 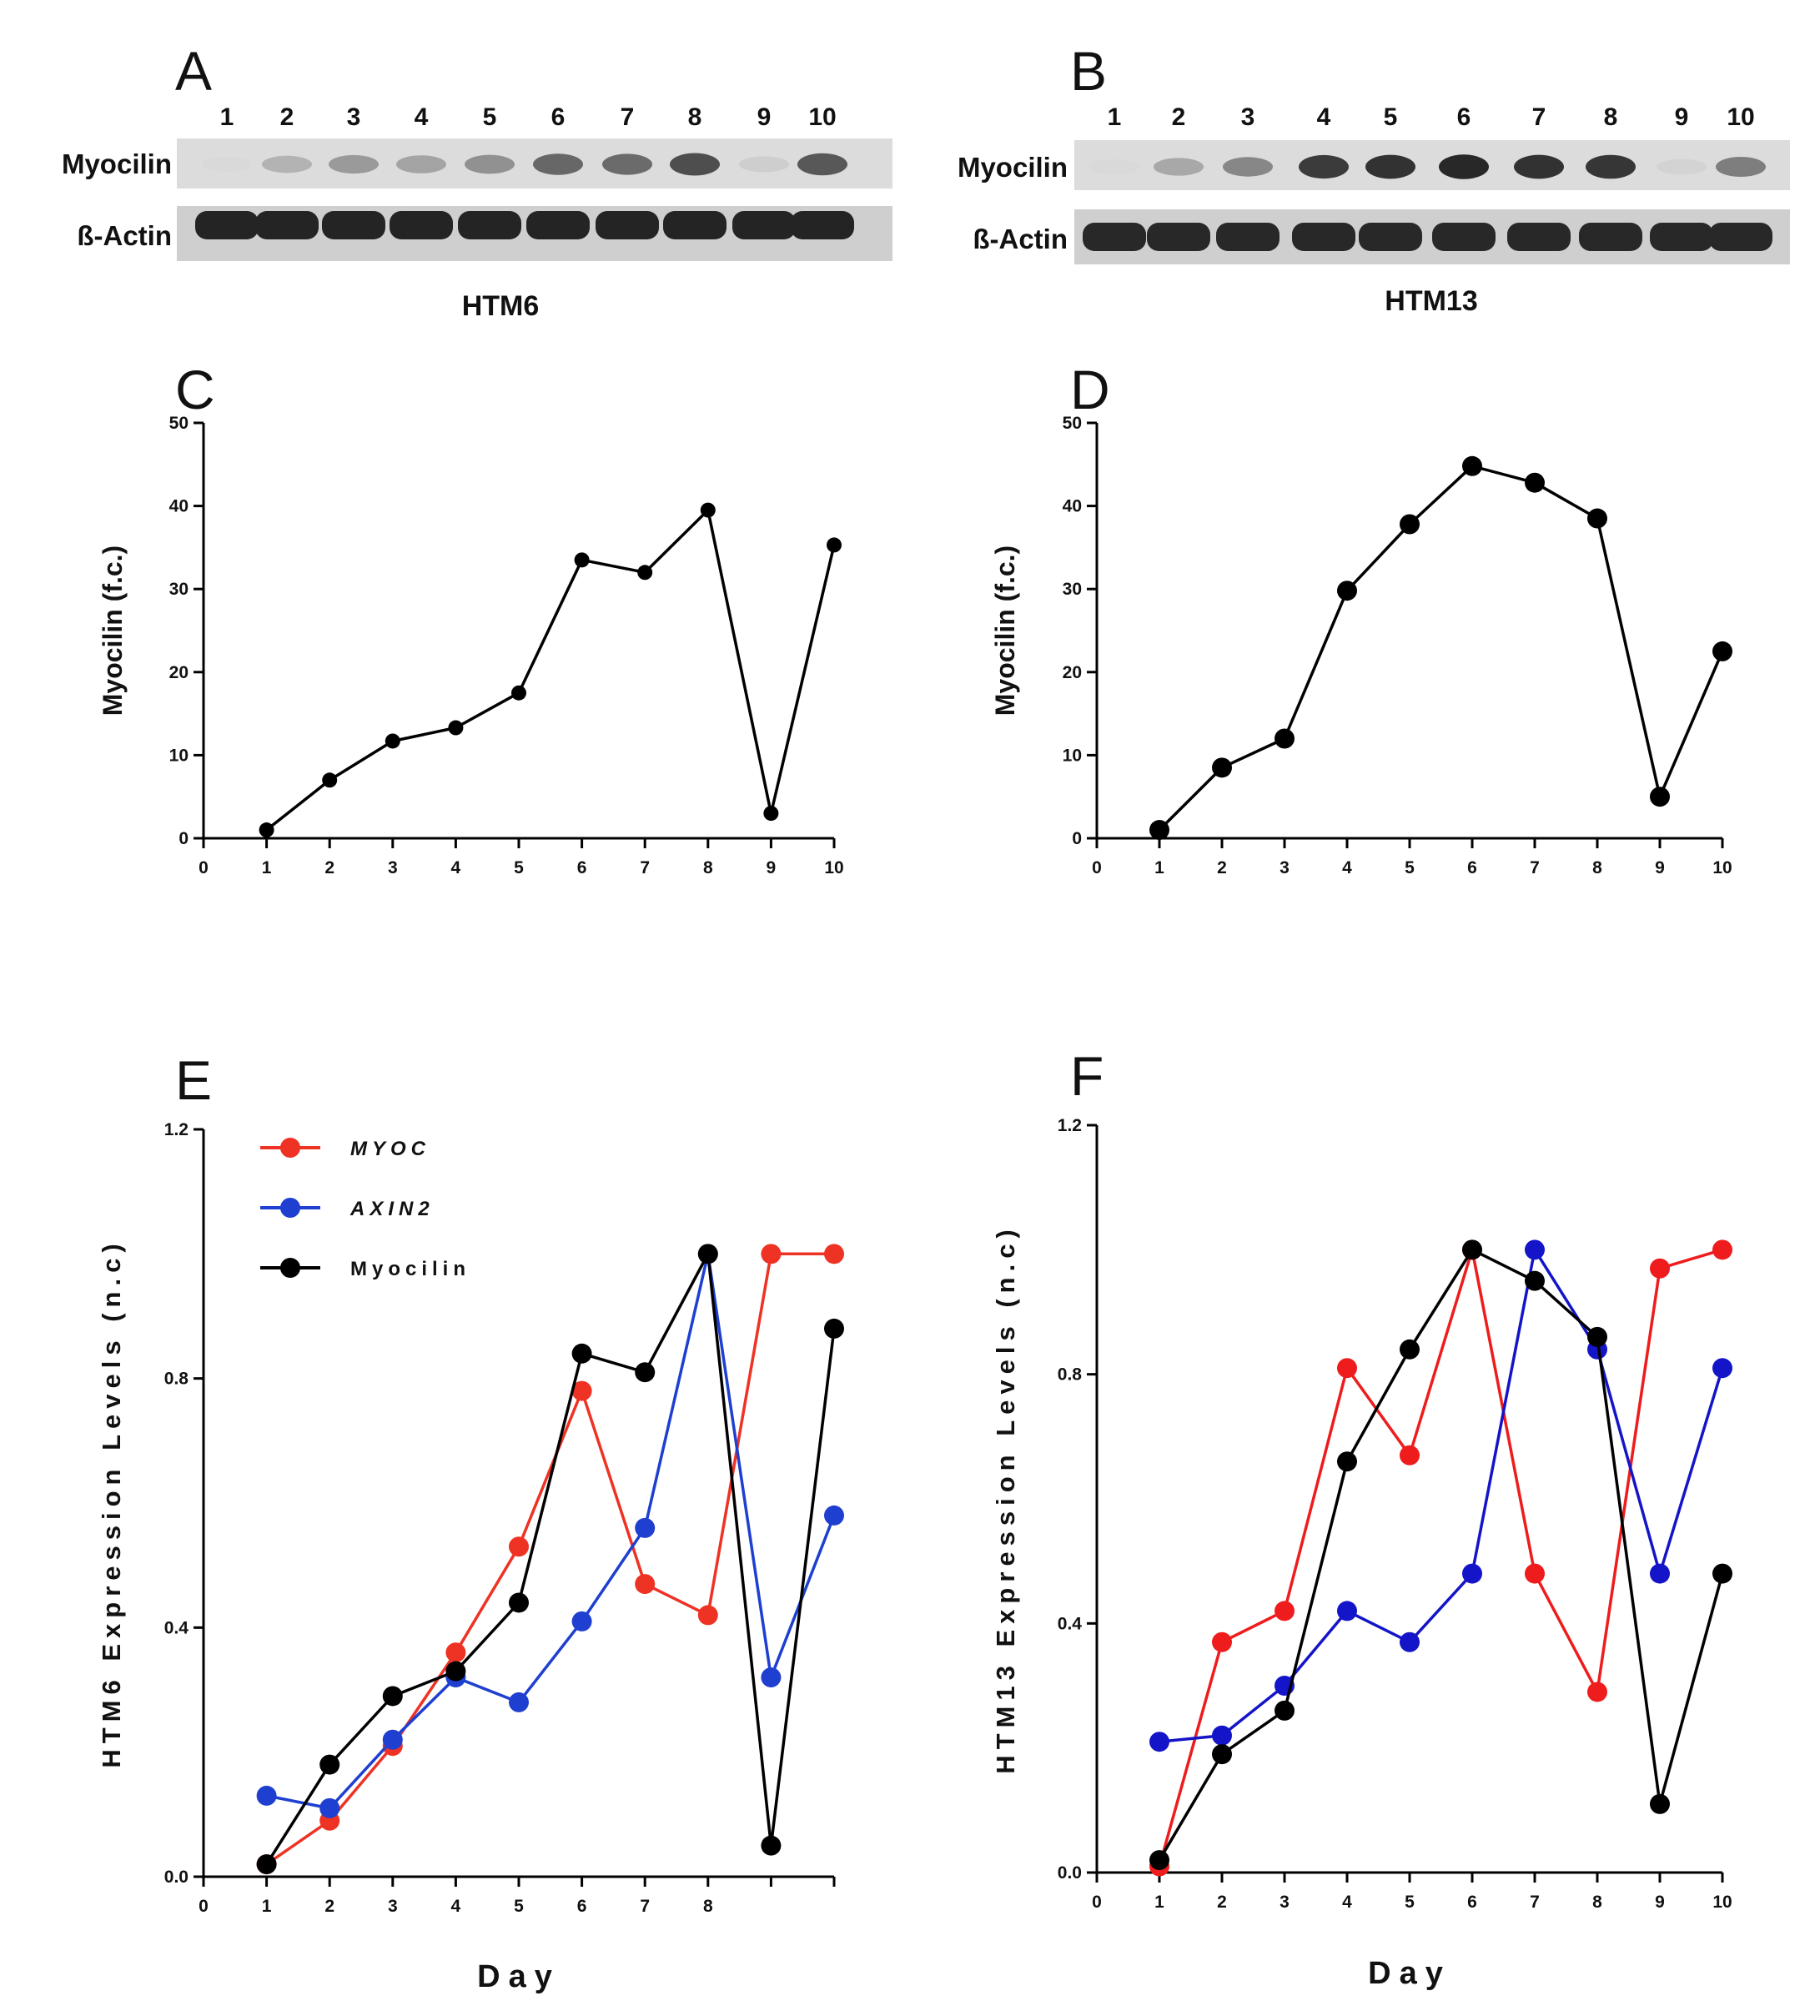 What do you see at coordinates (524, 196) in the screenshot?
I see `bands-a` at bounding box center [524, 196].